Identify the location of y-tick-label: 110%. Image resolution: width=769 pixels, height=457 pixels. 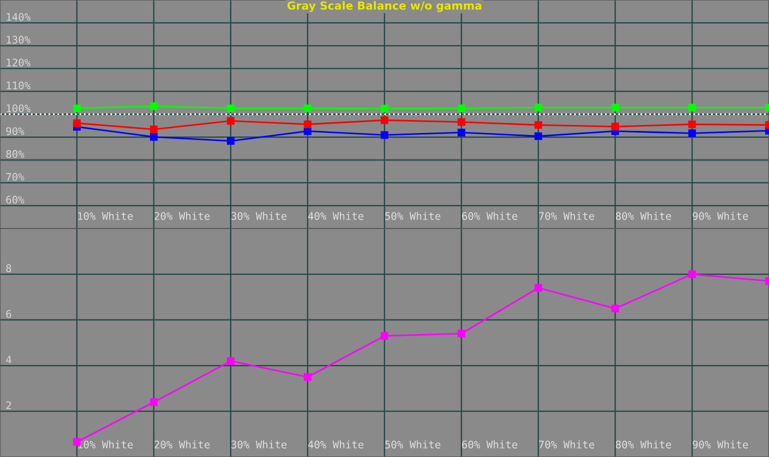
(18, 86).